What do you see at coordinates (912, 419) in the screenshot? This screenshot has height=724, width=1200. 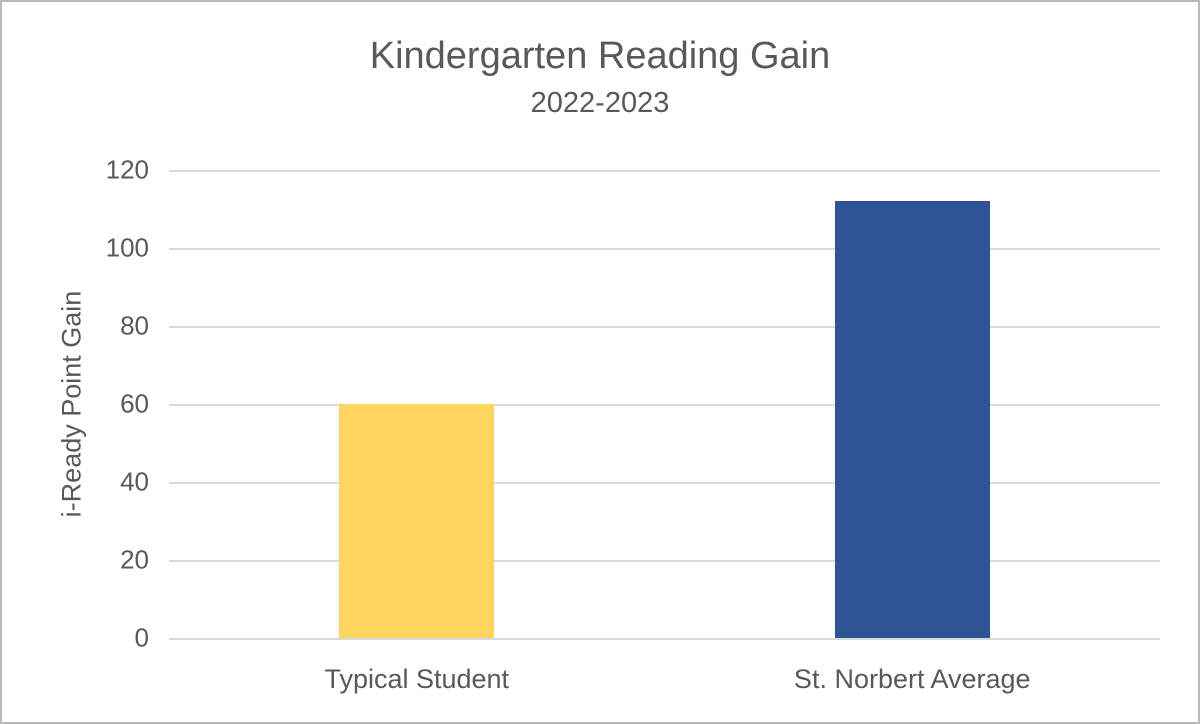 I see `bar-st-norbert-average` at bounding box center [912, 419].